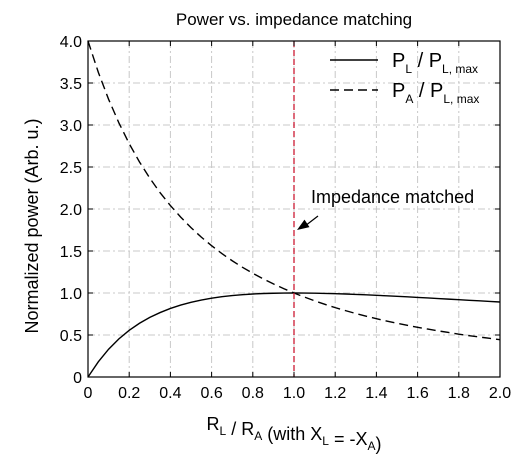  I want to click on x-axis-label-text: RL / RA (with XL = -XA), so click(294, 434).